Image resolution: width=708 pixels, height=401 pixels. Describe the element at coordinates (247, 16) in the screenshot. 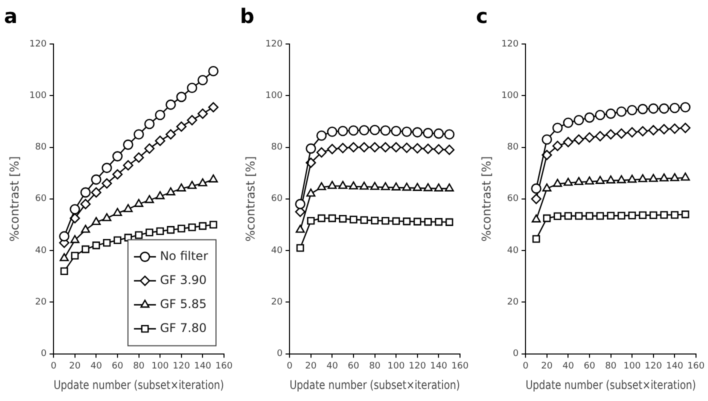

I see `chart-title: b` at that location.